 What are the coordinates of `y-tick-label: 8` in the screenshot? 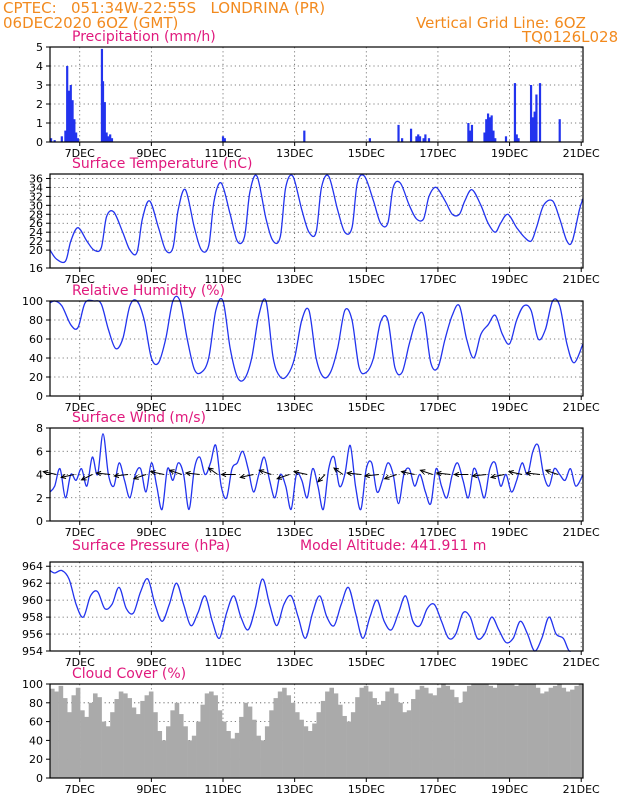 It's located at (39, 428).